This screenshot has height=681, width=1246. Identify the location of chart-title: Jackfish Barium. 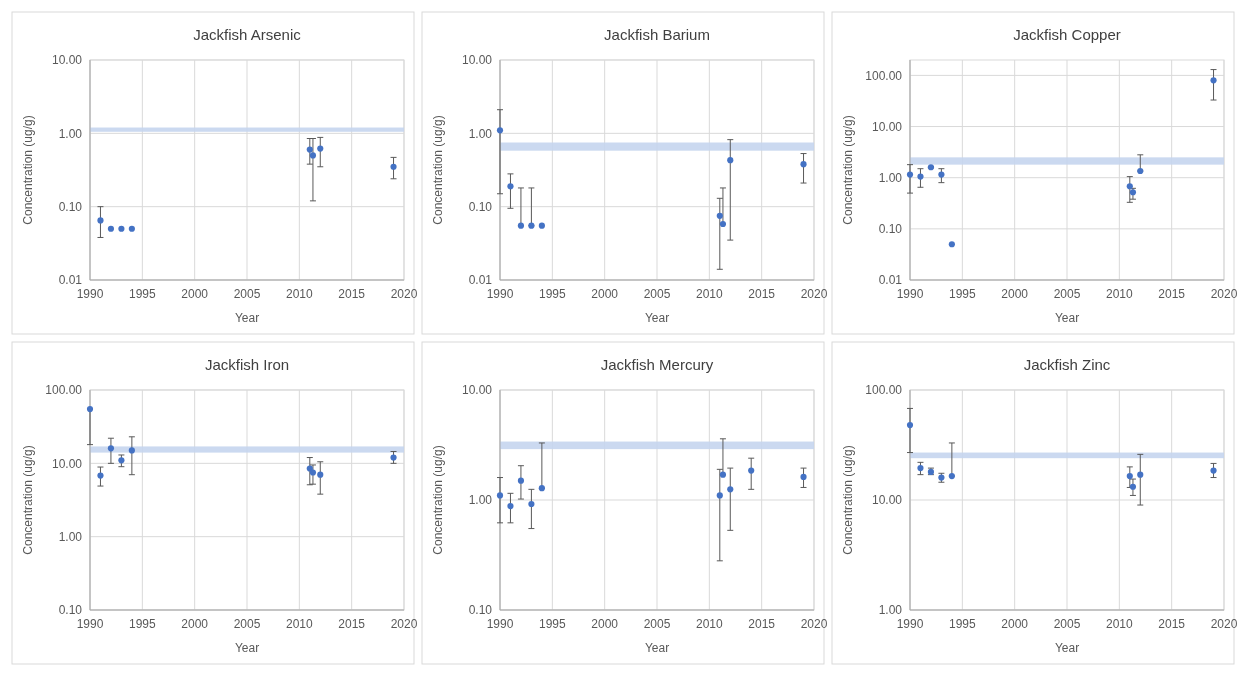
(657, 34).